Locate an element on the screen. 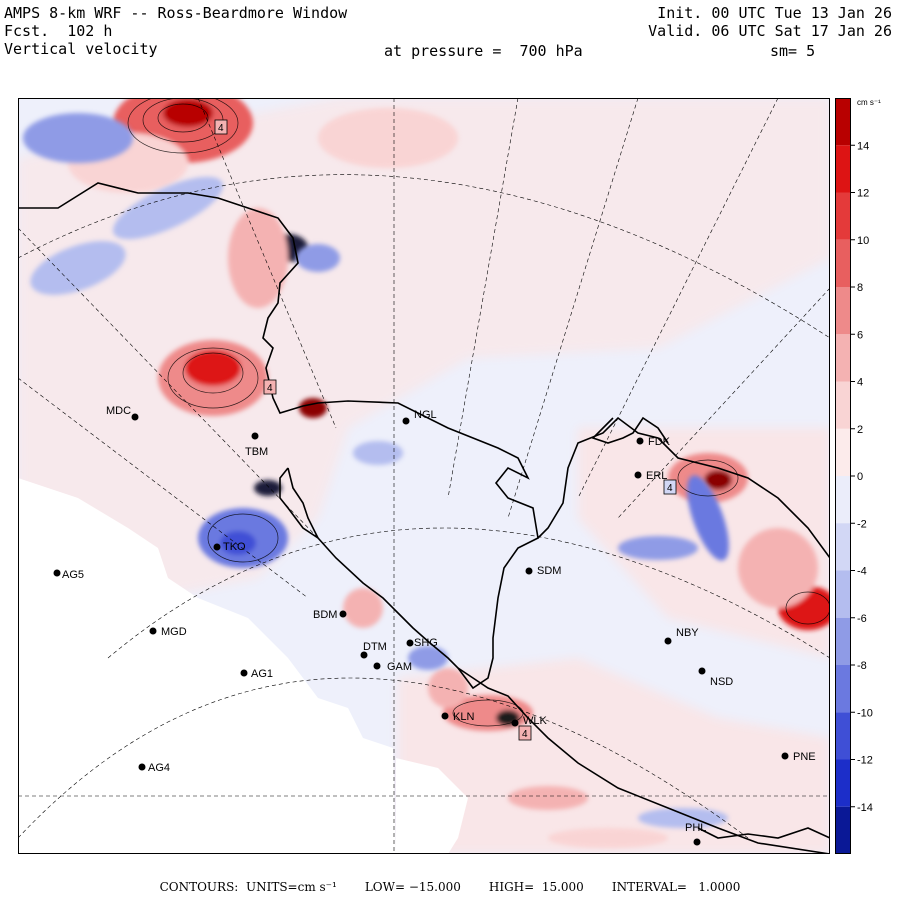 The width and height of the screenshot is (900, 900). colorbar-tick-label: -2 is located at coordinates (862, 524).